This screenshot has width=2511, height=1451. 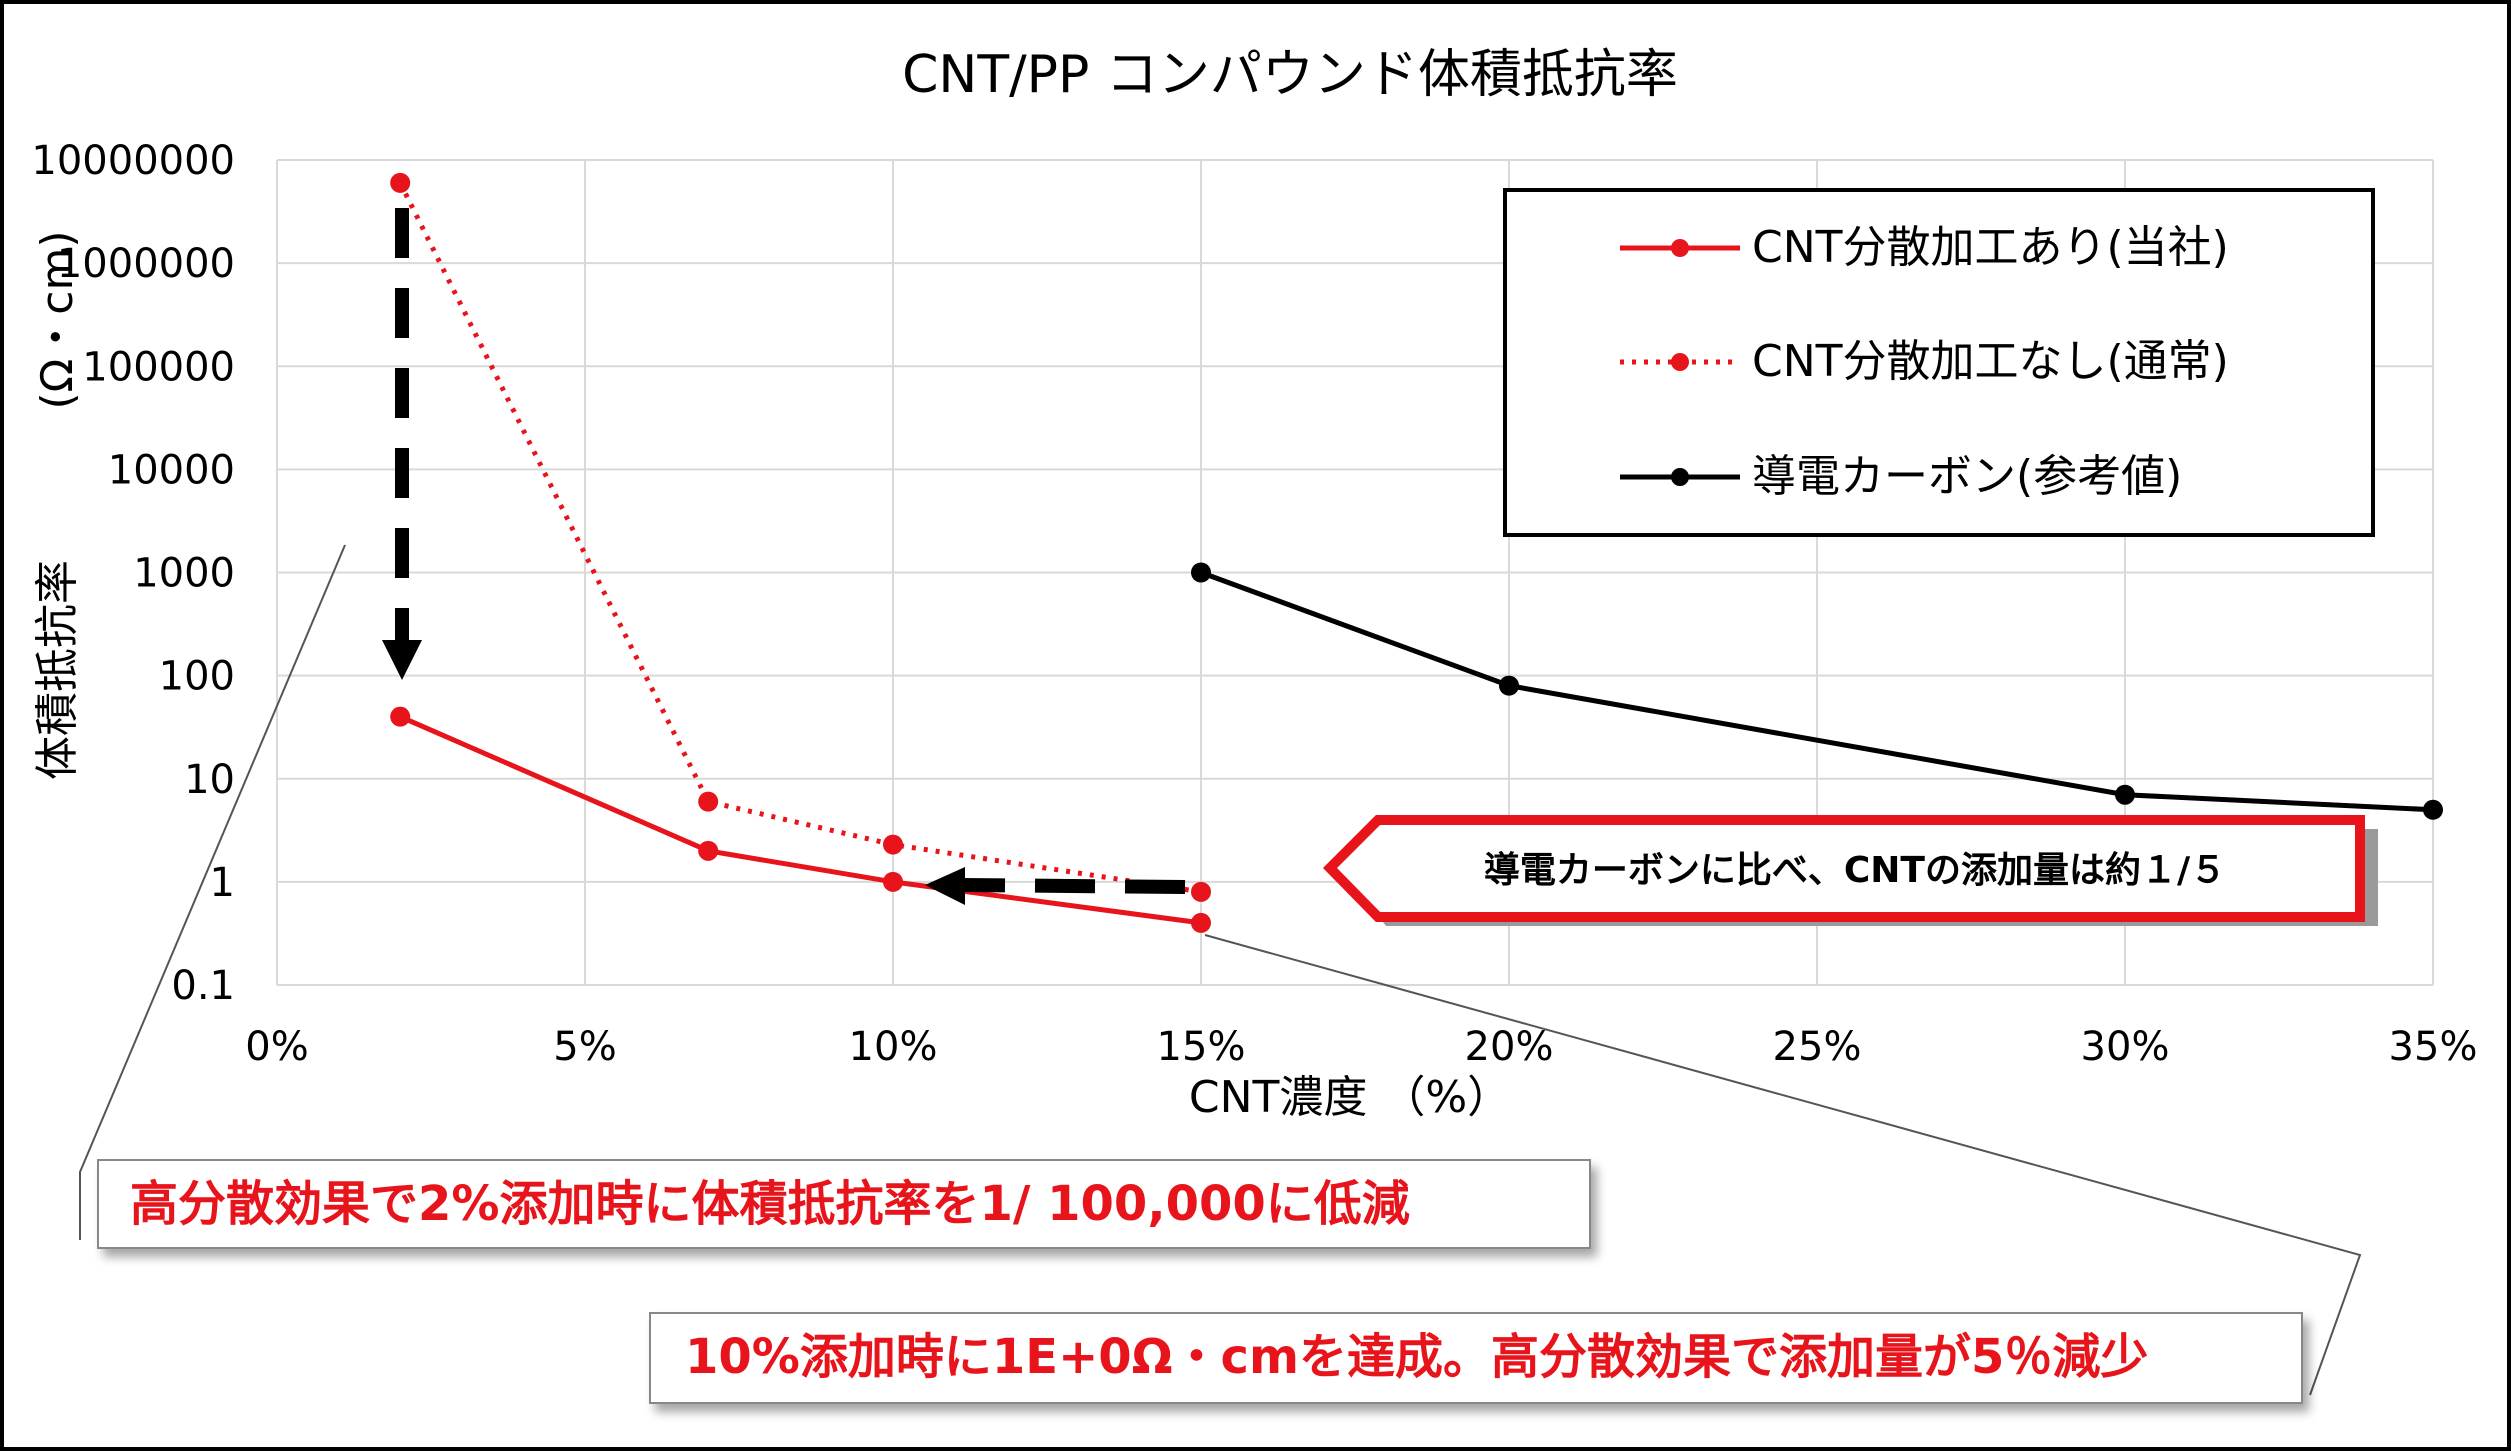 I want to click on y-tick-label: 10000000, so click(x=133, y=161).